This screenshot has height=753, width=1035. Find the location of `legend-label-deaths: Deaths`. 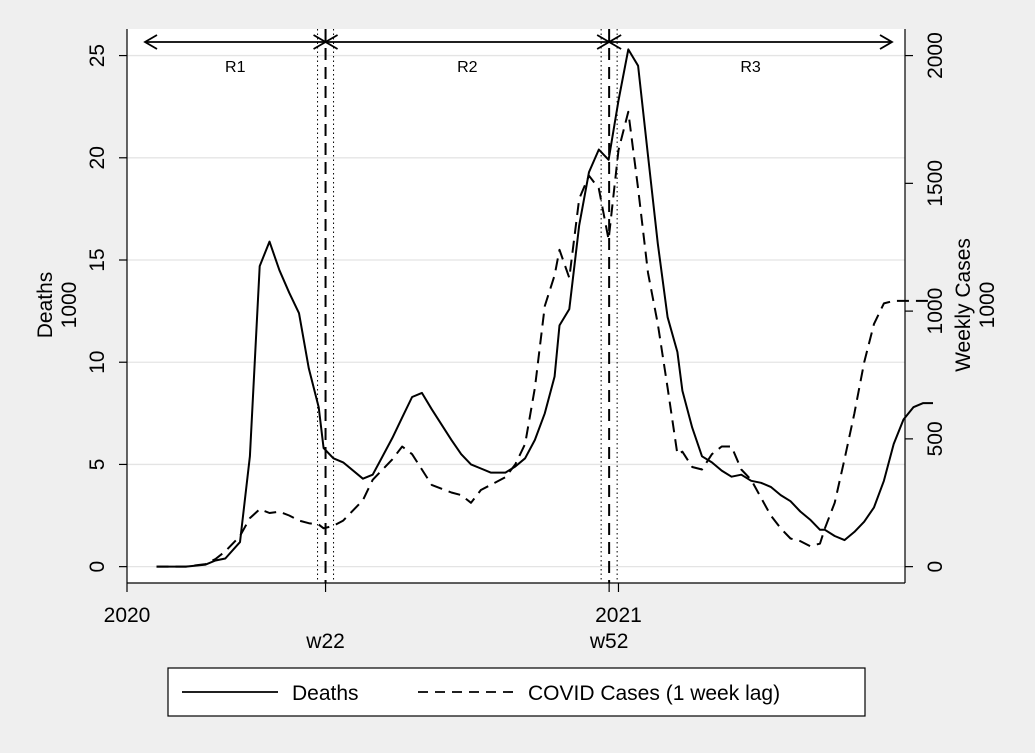

legend-label-deaths: Deaths is located at coordinates (325, 693).